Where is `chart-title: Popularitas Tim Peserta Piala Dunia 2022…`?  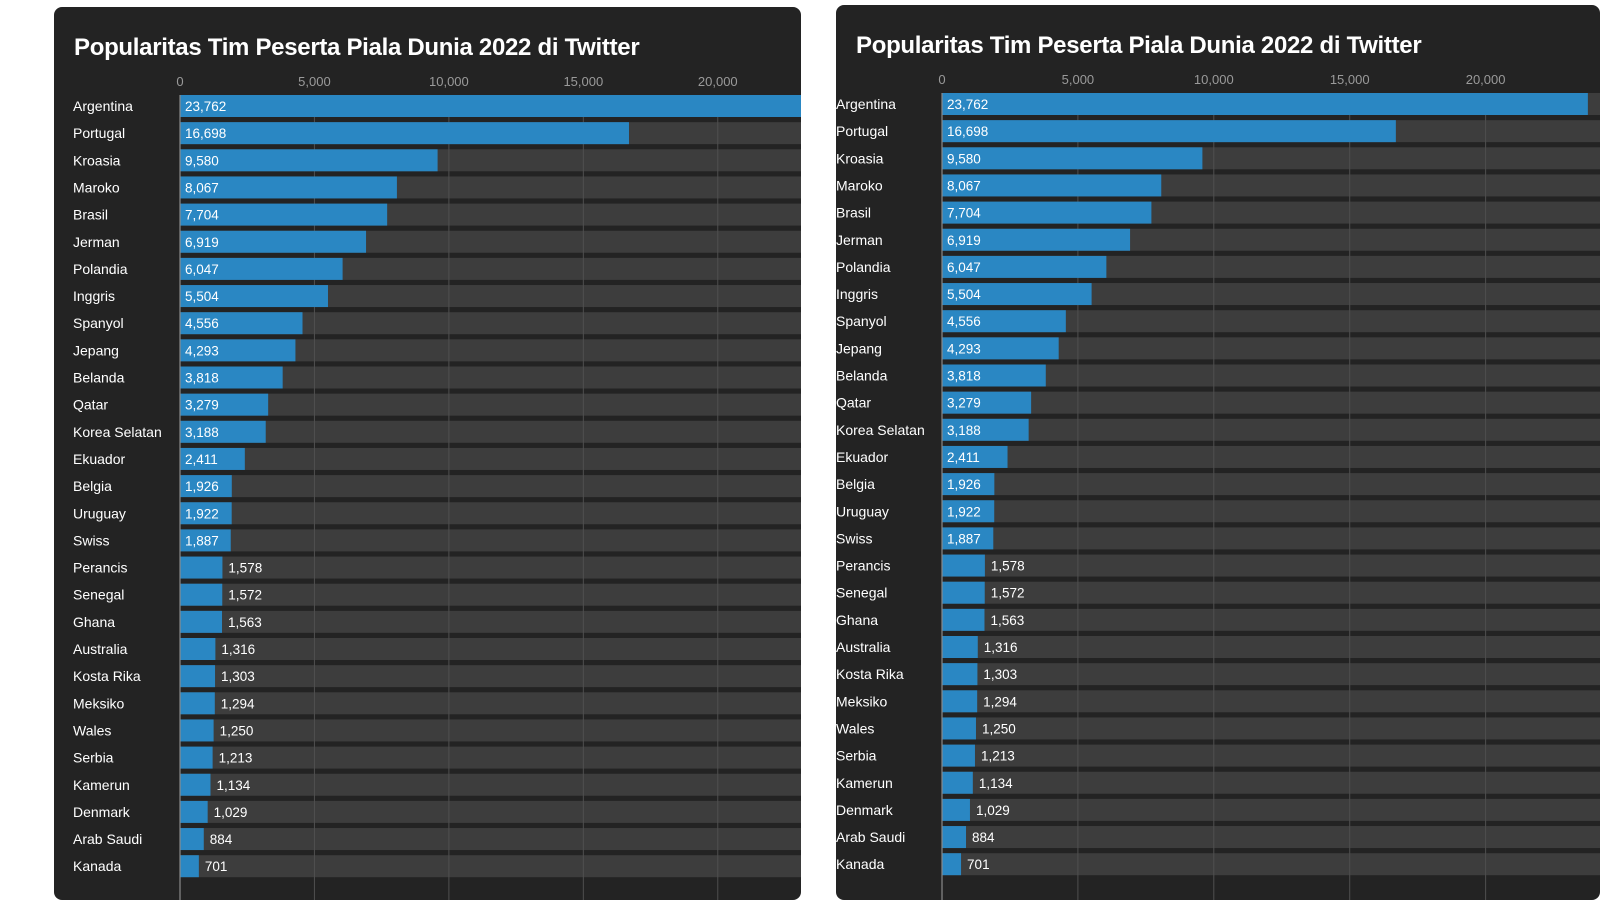 chart-title: Popularitas Tim Peserta Piala Dunia 2022… is located at coordinates (357, 47).